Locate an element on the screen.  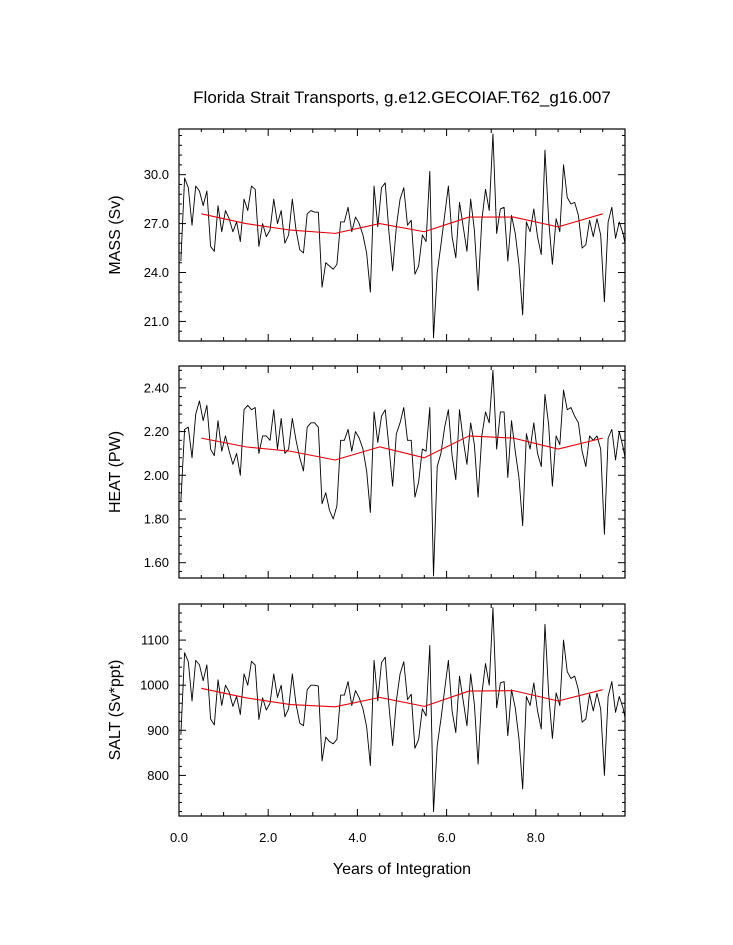
x-axis-label: Years of Integration is located at coordinates (402, 869).